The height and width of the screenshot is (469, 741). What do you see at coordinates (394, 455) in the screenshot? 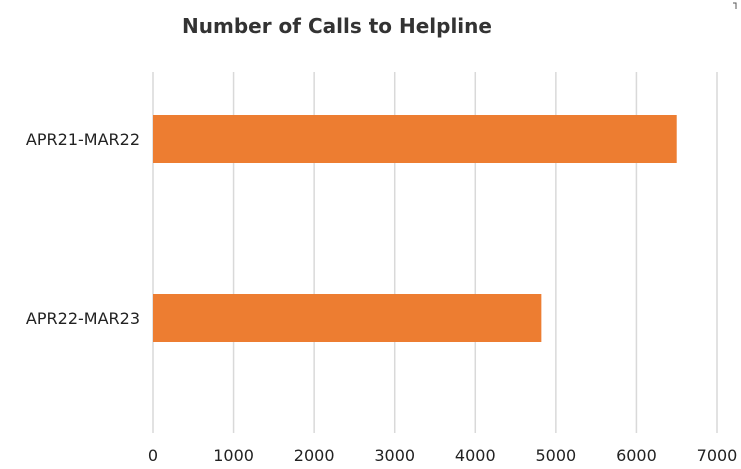
I see `x-tick-label: 3000` at bounding box center [394, 455].